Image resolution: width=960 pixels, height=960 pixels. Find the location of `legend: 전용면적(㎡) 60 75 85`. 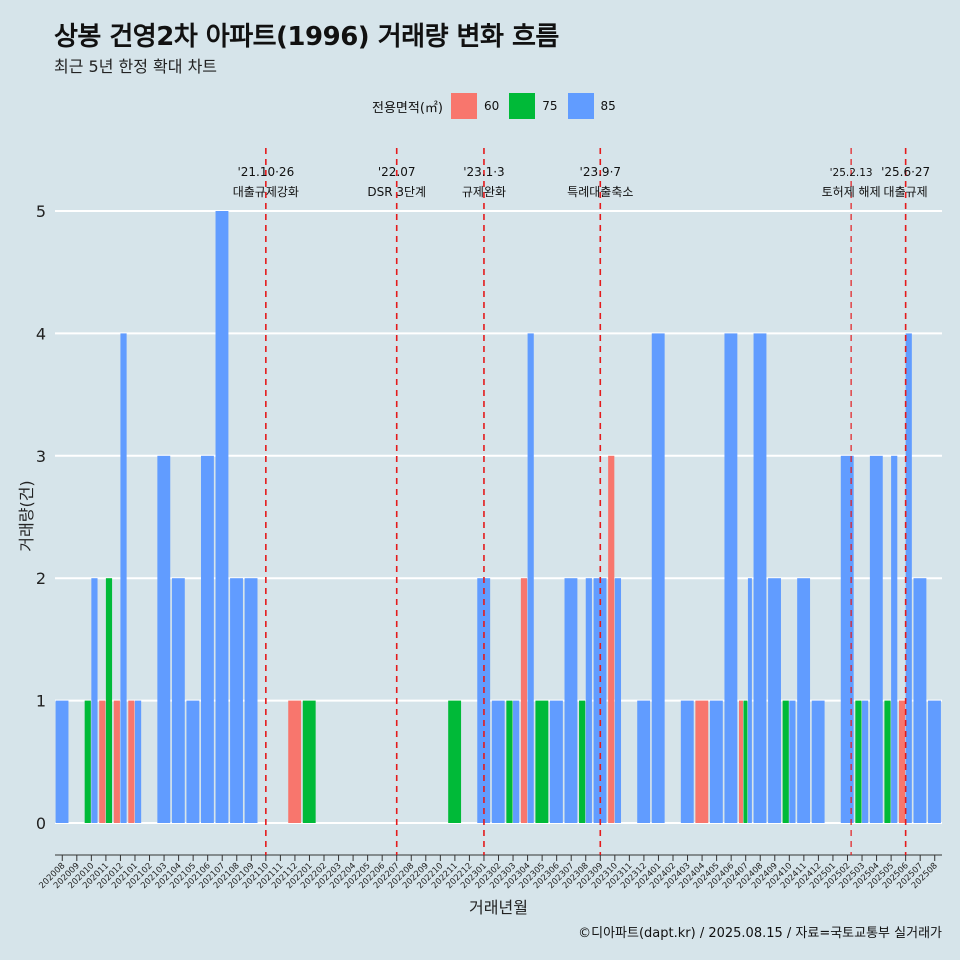

legend: 전용면적(㎡) 60 75 85 is located at coordinates (499, 106).